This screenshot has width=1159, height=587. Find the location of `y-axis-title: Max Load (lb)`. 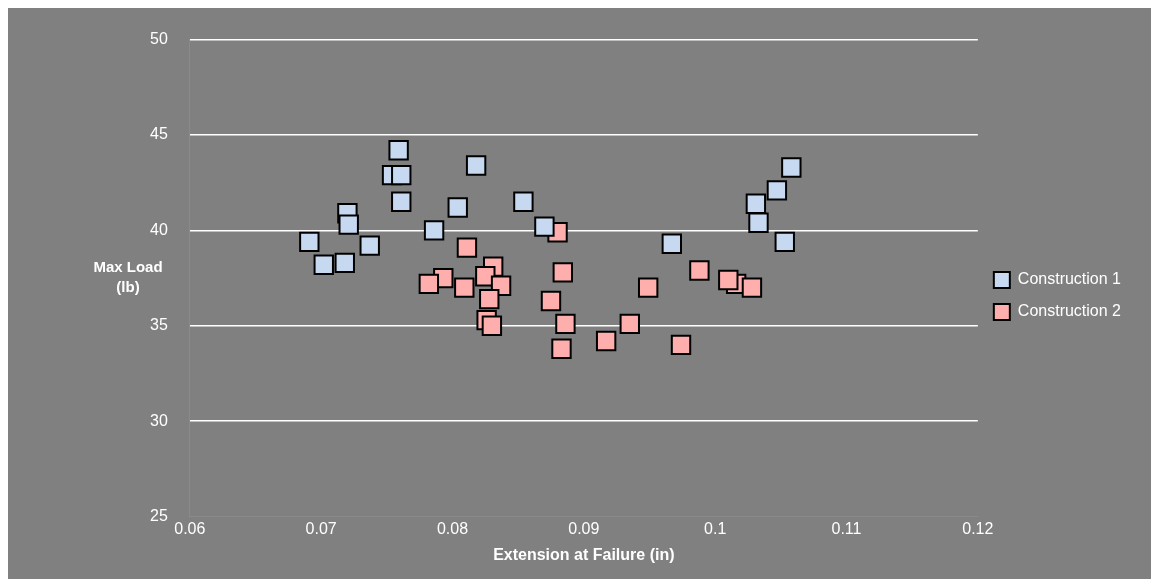

y-axis-title: Max Load (lb) is located at coordinates (128, 277).